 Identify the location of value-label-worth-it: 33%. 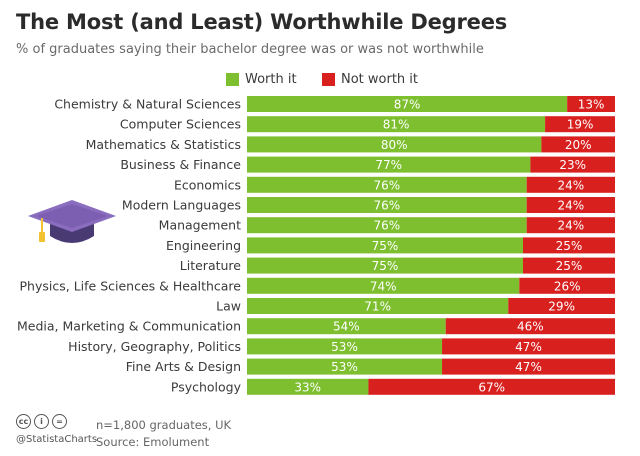
(307, 387).